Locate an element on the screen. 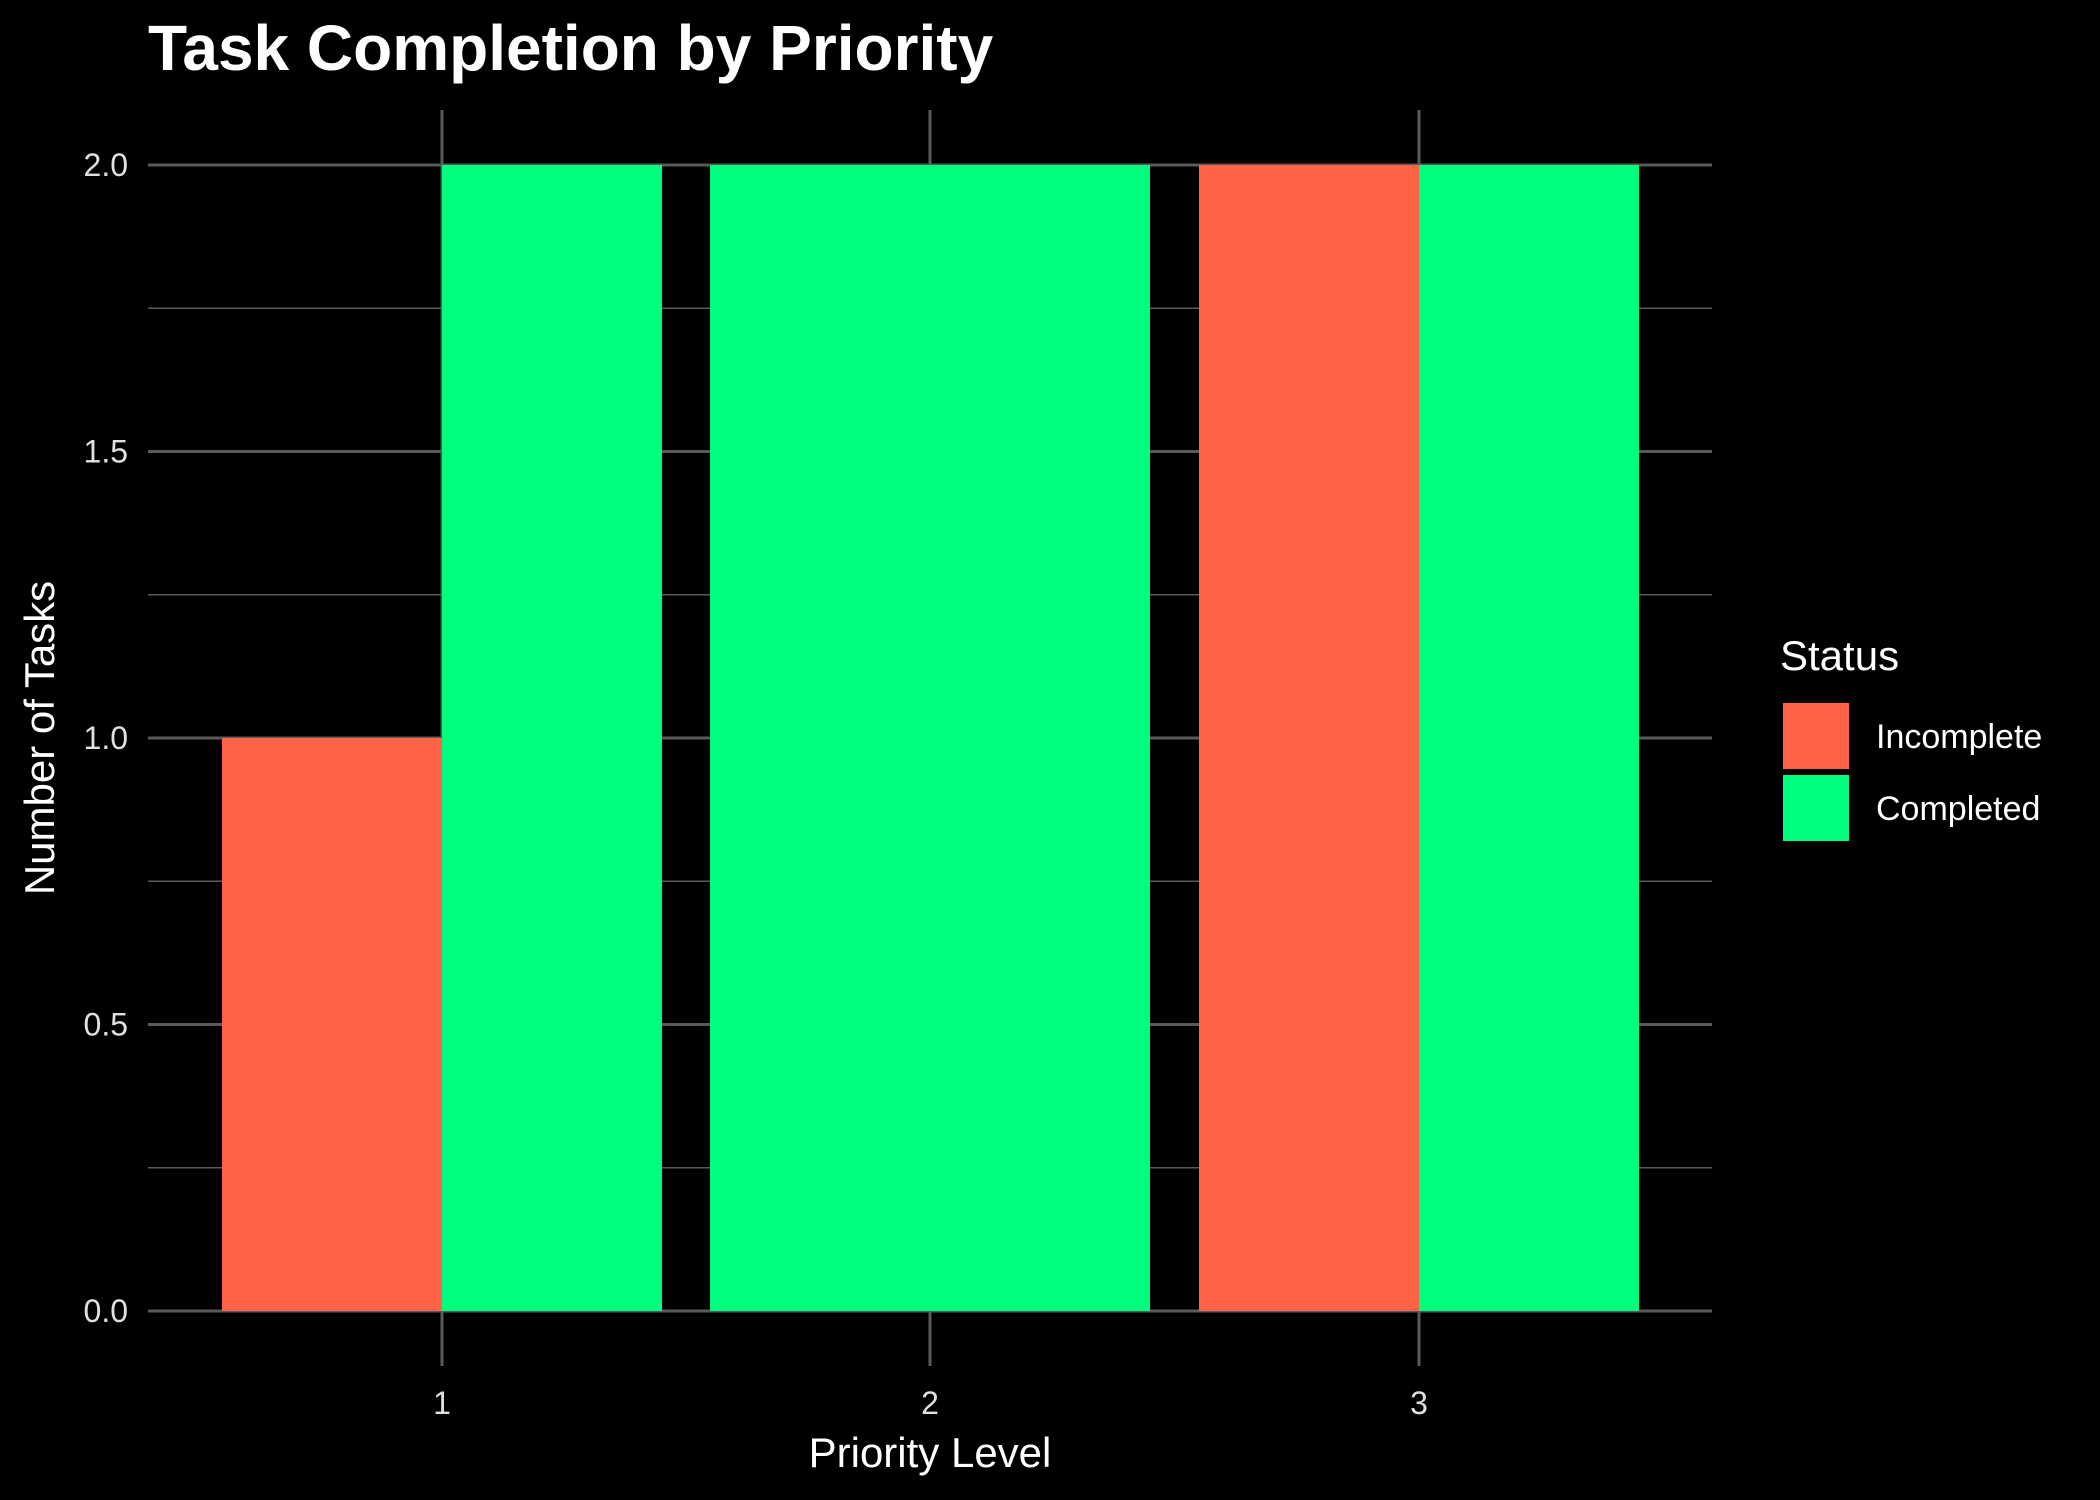 The image size is (2100, 1500). x-axis-title: Priority Level is located at coordinates (930, 1452).